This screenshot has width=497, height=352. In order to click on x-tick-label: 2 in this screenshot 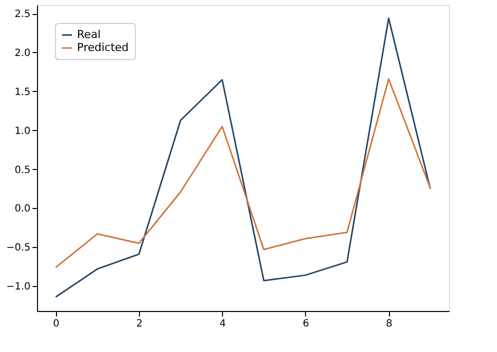, I will do `click(139, 324)`.